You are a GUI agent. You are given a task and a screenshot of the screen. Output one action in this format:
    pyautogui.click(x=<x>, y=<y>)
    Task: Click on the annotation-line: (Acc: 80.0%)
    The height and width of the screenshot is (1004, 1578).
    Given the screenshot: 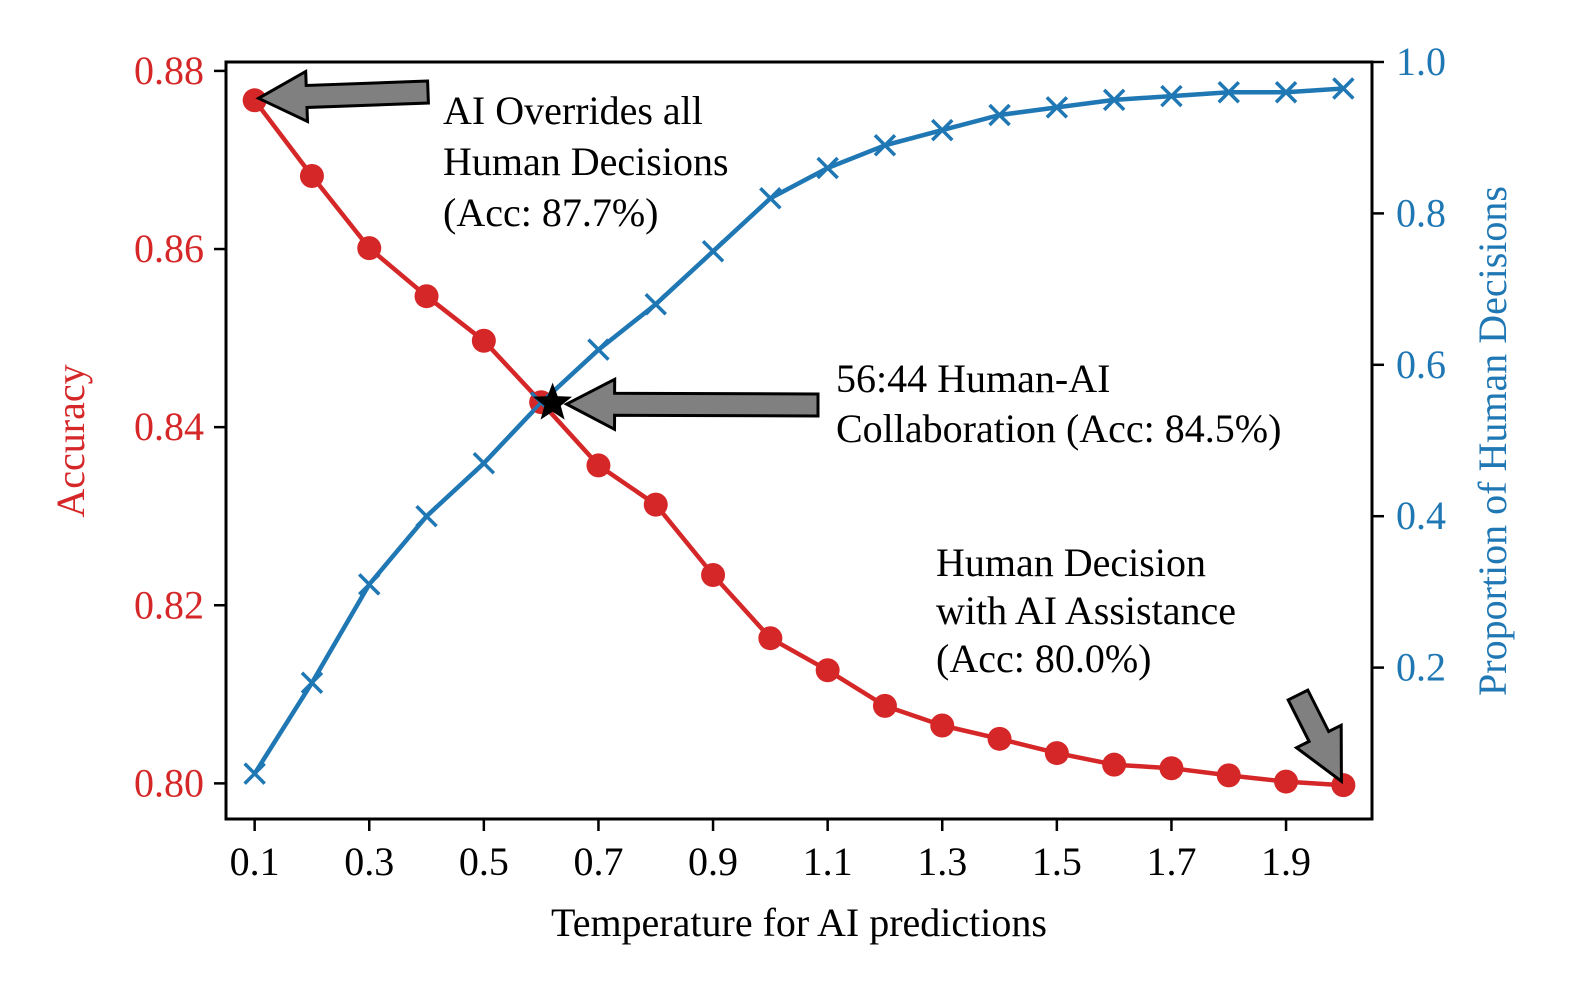 What is the action you would take?
    pyautogui.click(x=1043, y=658)
    